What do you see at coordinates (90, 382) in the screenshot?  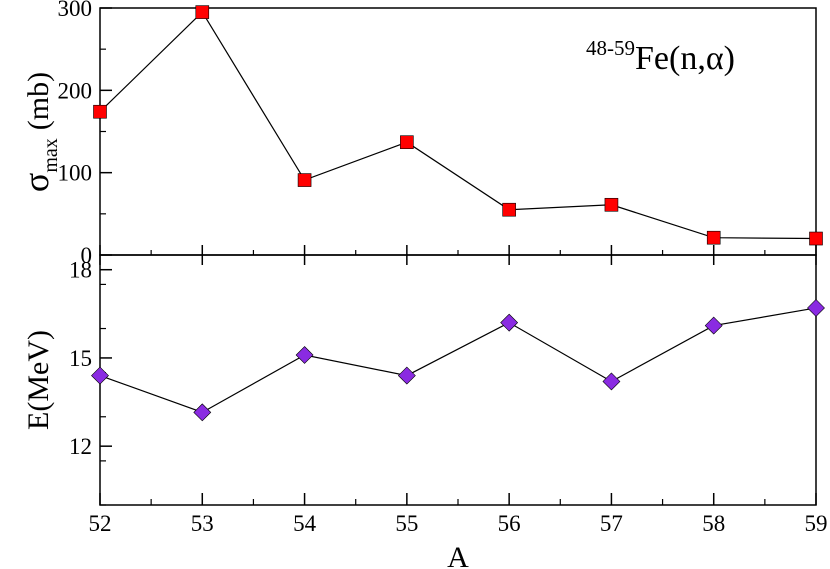 I see `bottom-y-ticks: 12 15 18` at bounding box center [90, 382].